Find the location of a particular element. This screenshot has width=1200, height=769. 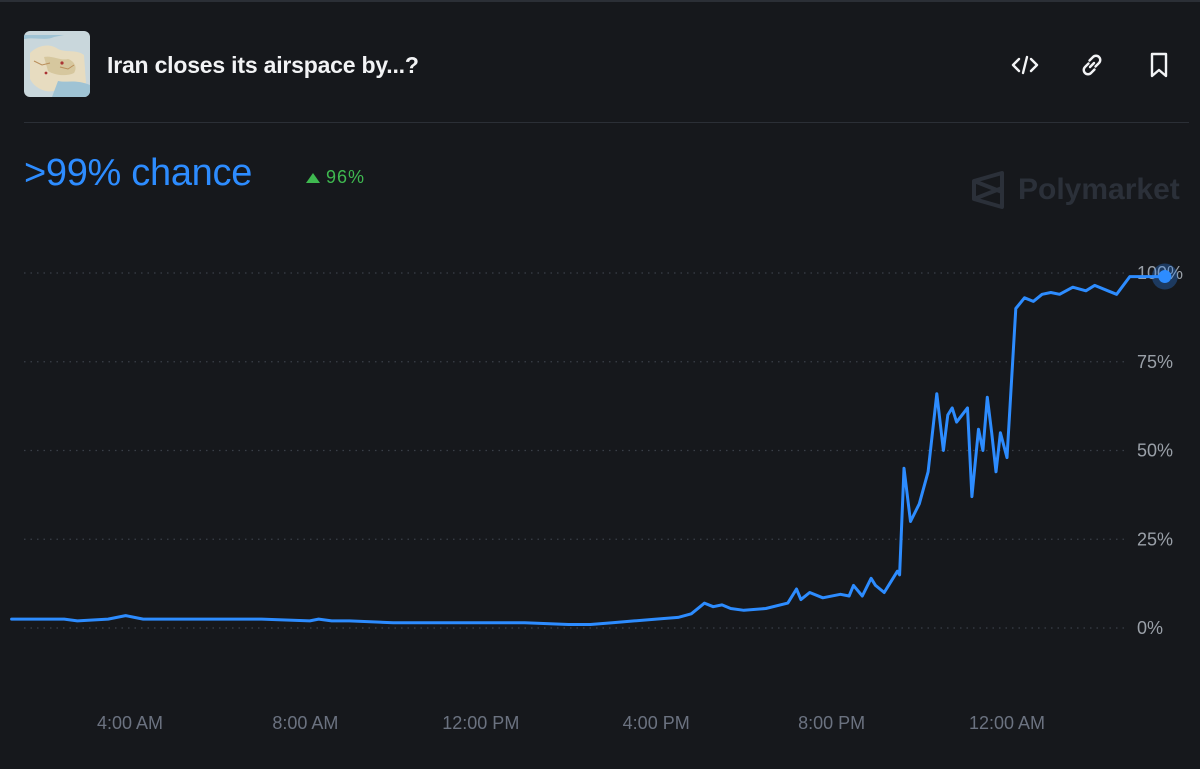

copy-link-button is located at coordinates (1092, 65).